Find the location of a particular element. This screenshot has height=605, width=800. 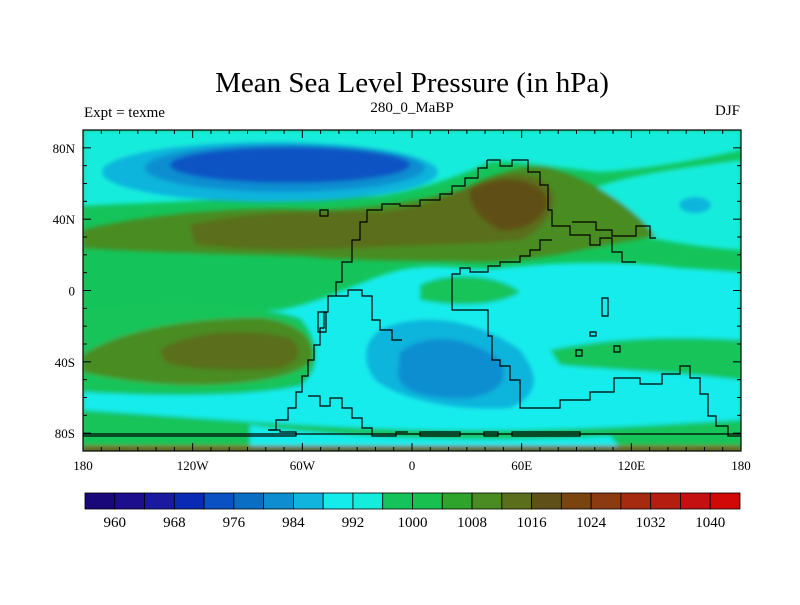

coastline-antarctic-rim is located at coordinates (190, 433).